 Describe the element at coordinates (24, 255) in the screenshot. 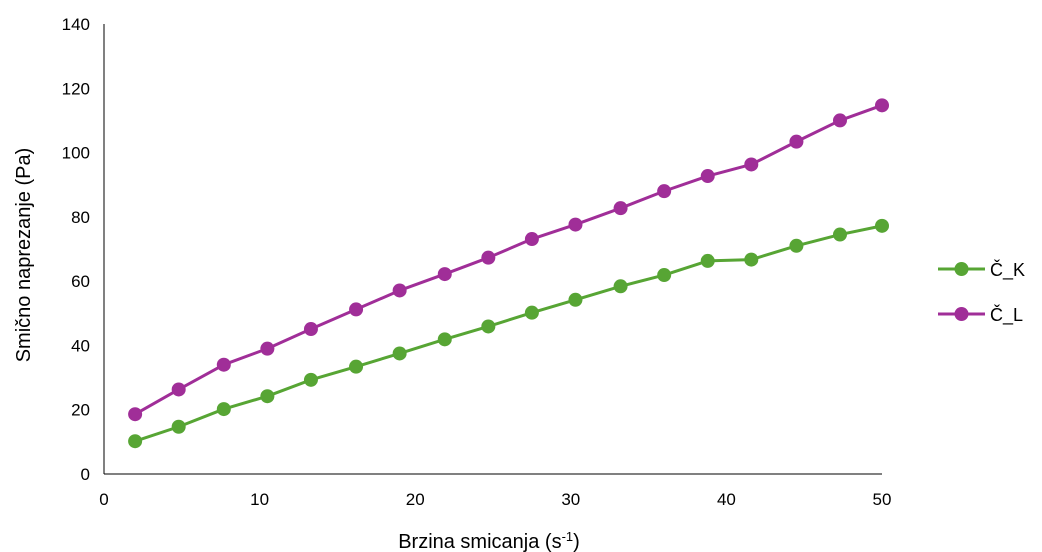

I see `y-axis-title: Smično naprezanje (Pa)` at that location.